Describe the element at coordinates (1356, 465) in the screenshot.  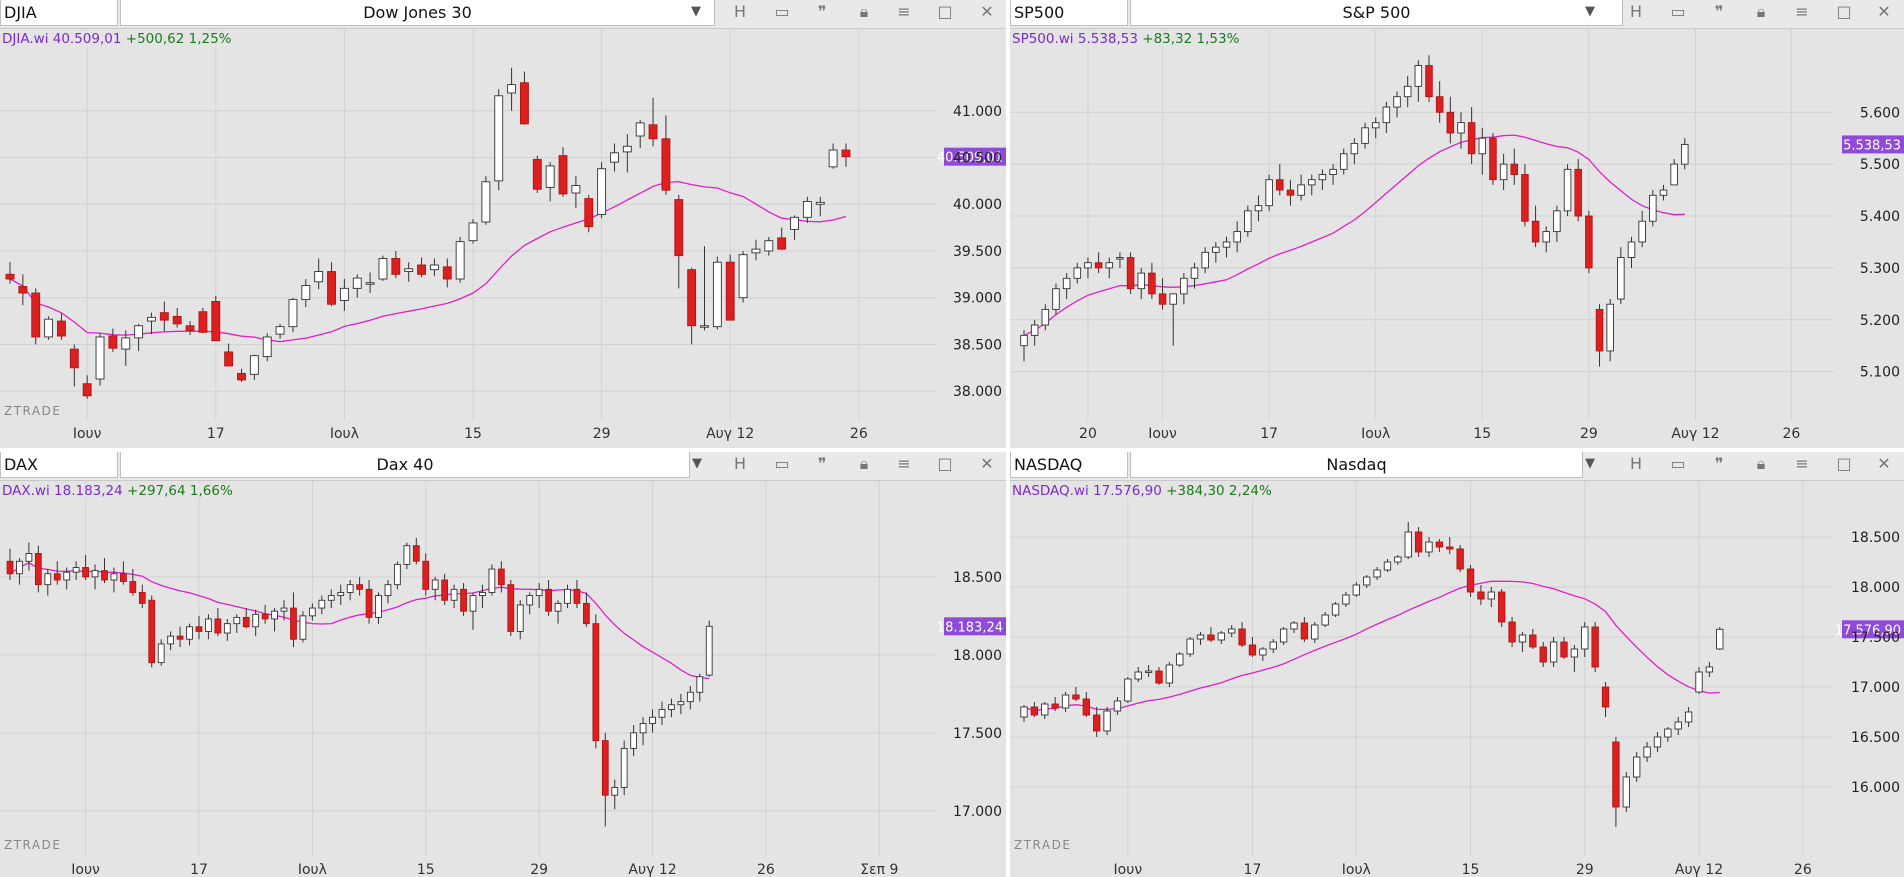
I see `instrument-name-field: Nasdaq` at that location.